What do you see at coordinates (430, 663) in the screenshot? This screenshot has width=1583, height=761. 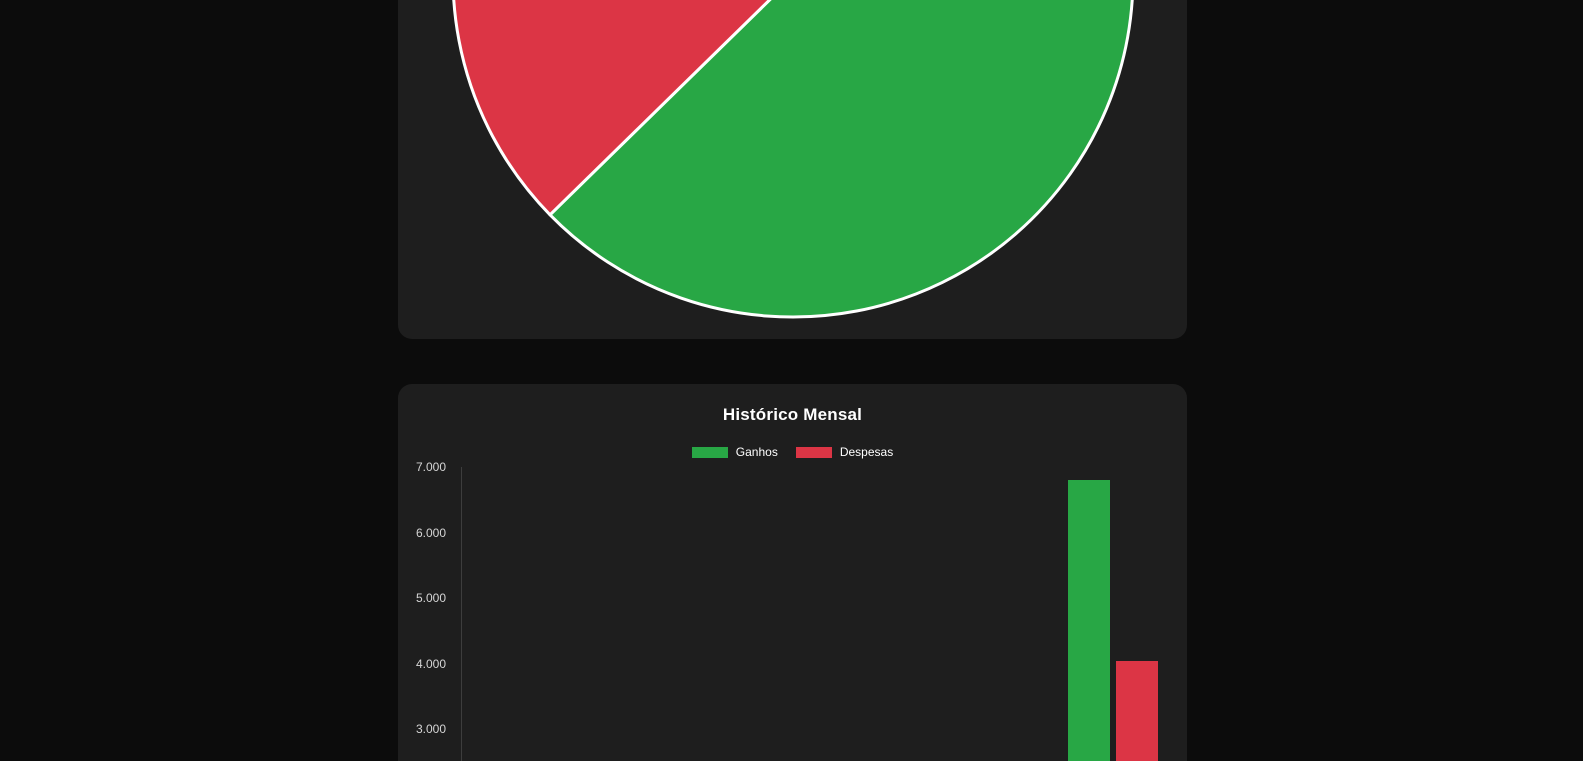 I see `y-tick-label: 4.000` at bounding box center [430, 663].